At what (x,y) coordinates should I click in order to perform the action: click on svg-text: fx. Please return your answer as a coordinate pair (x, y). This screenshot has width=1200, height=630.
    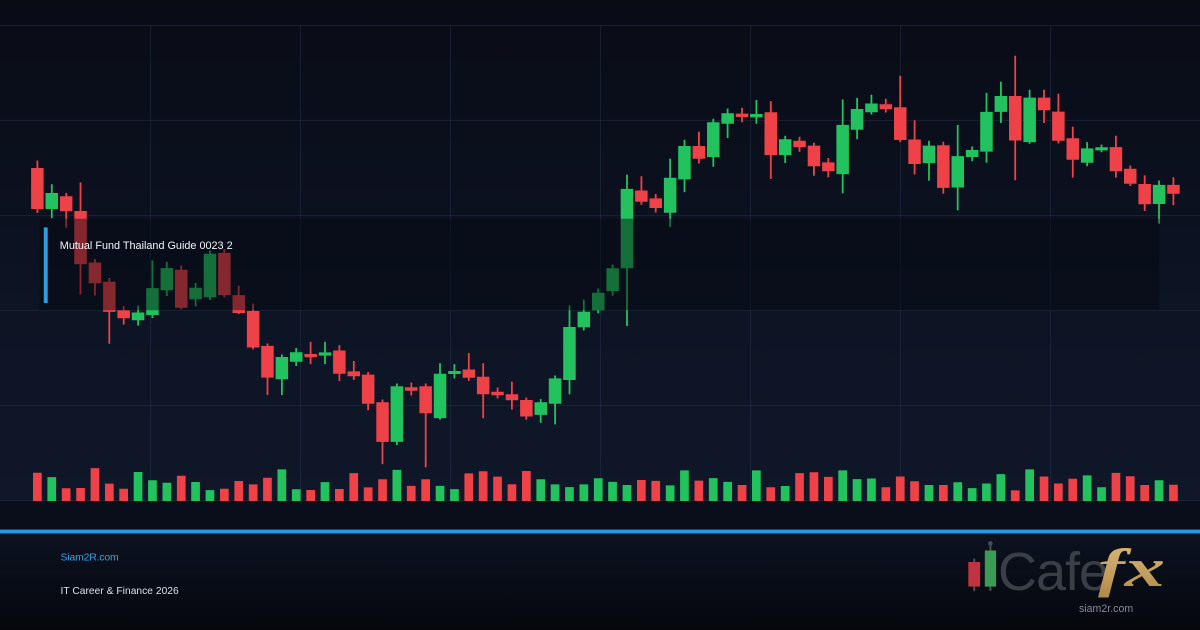
    Looking at the image, I should click on (1131, 568).